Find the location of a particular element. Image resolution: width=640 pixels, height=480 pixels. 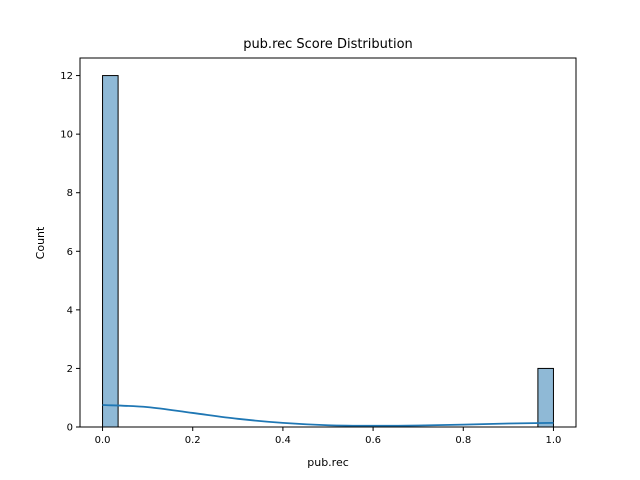

kde-line is located at coordinates (328, 415).